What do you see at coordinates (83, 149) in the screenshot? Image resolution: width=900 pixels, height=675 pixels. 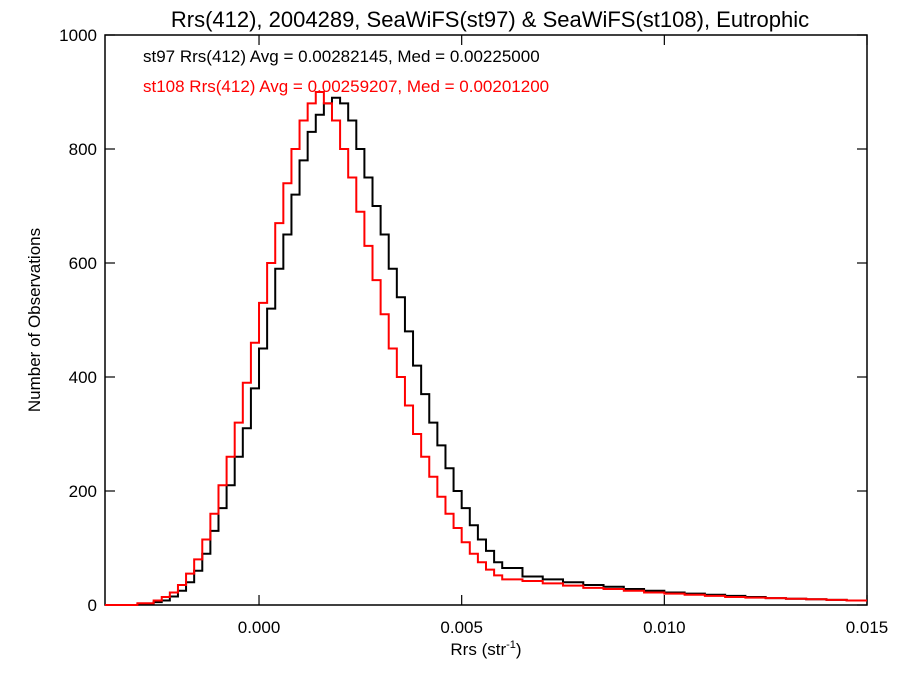 I see `y-tick-label: 800` at bounding box center [83, 149].